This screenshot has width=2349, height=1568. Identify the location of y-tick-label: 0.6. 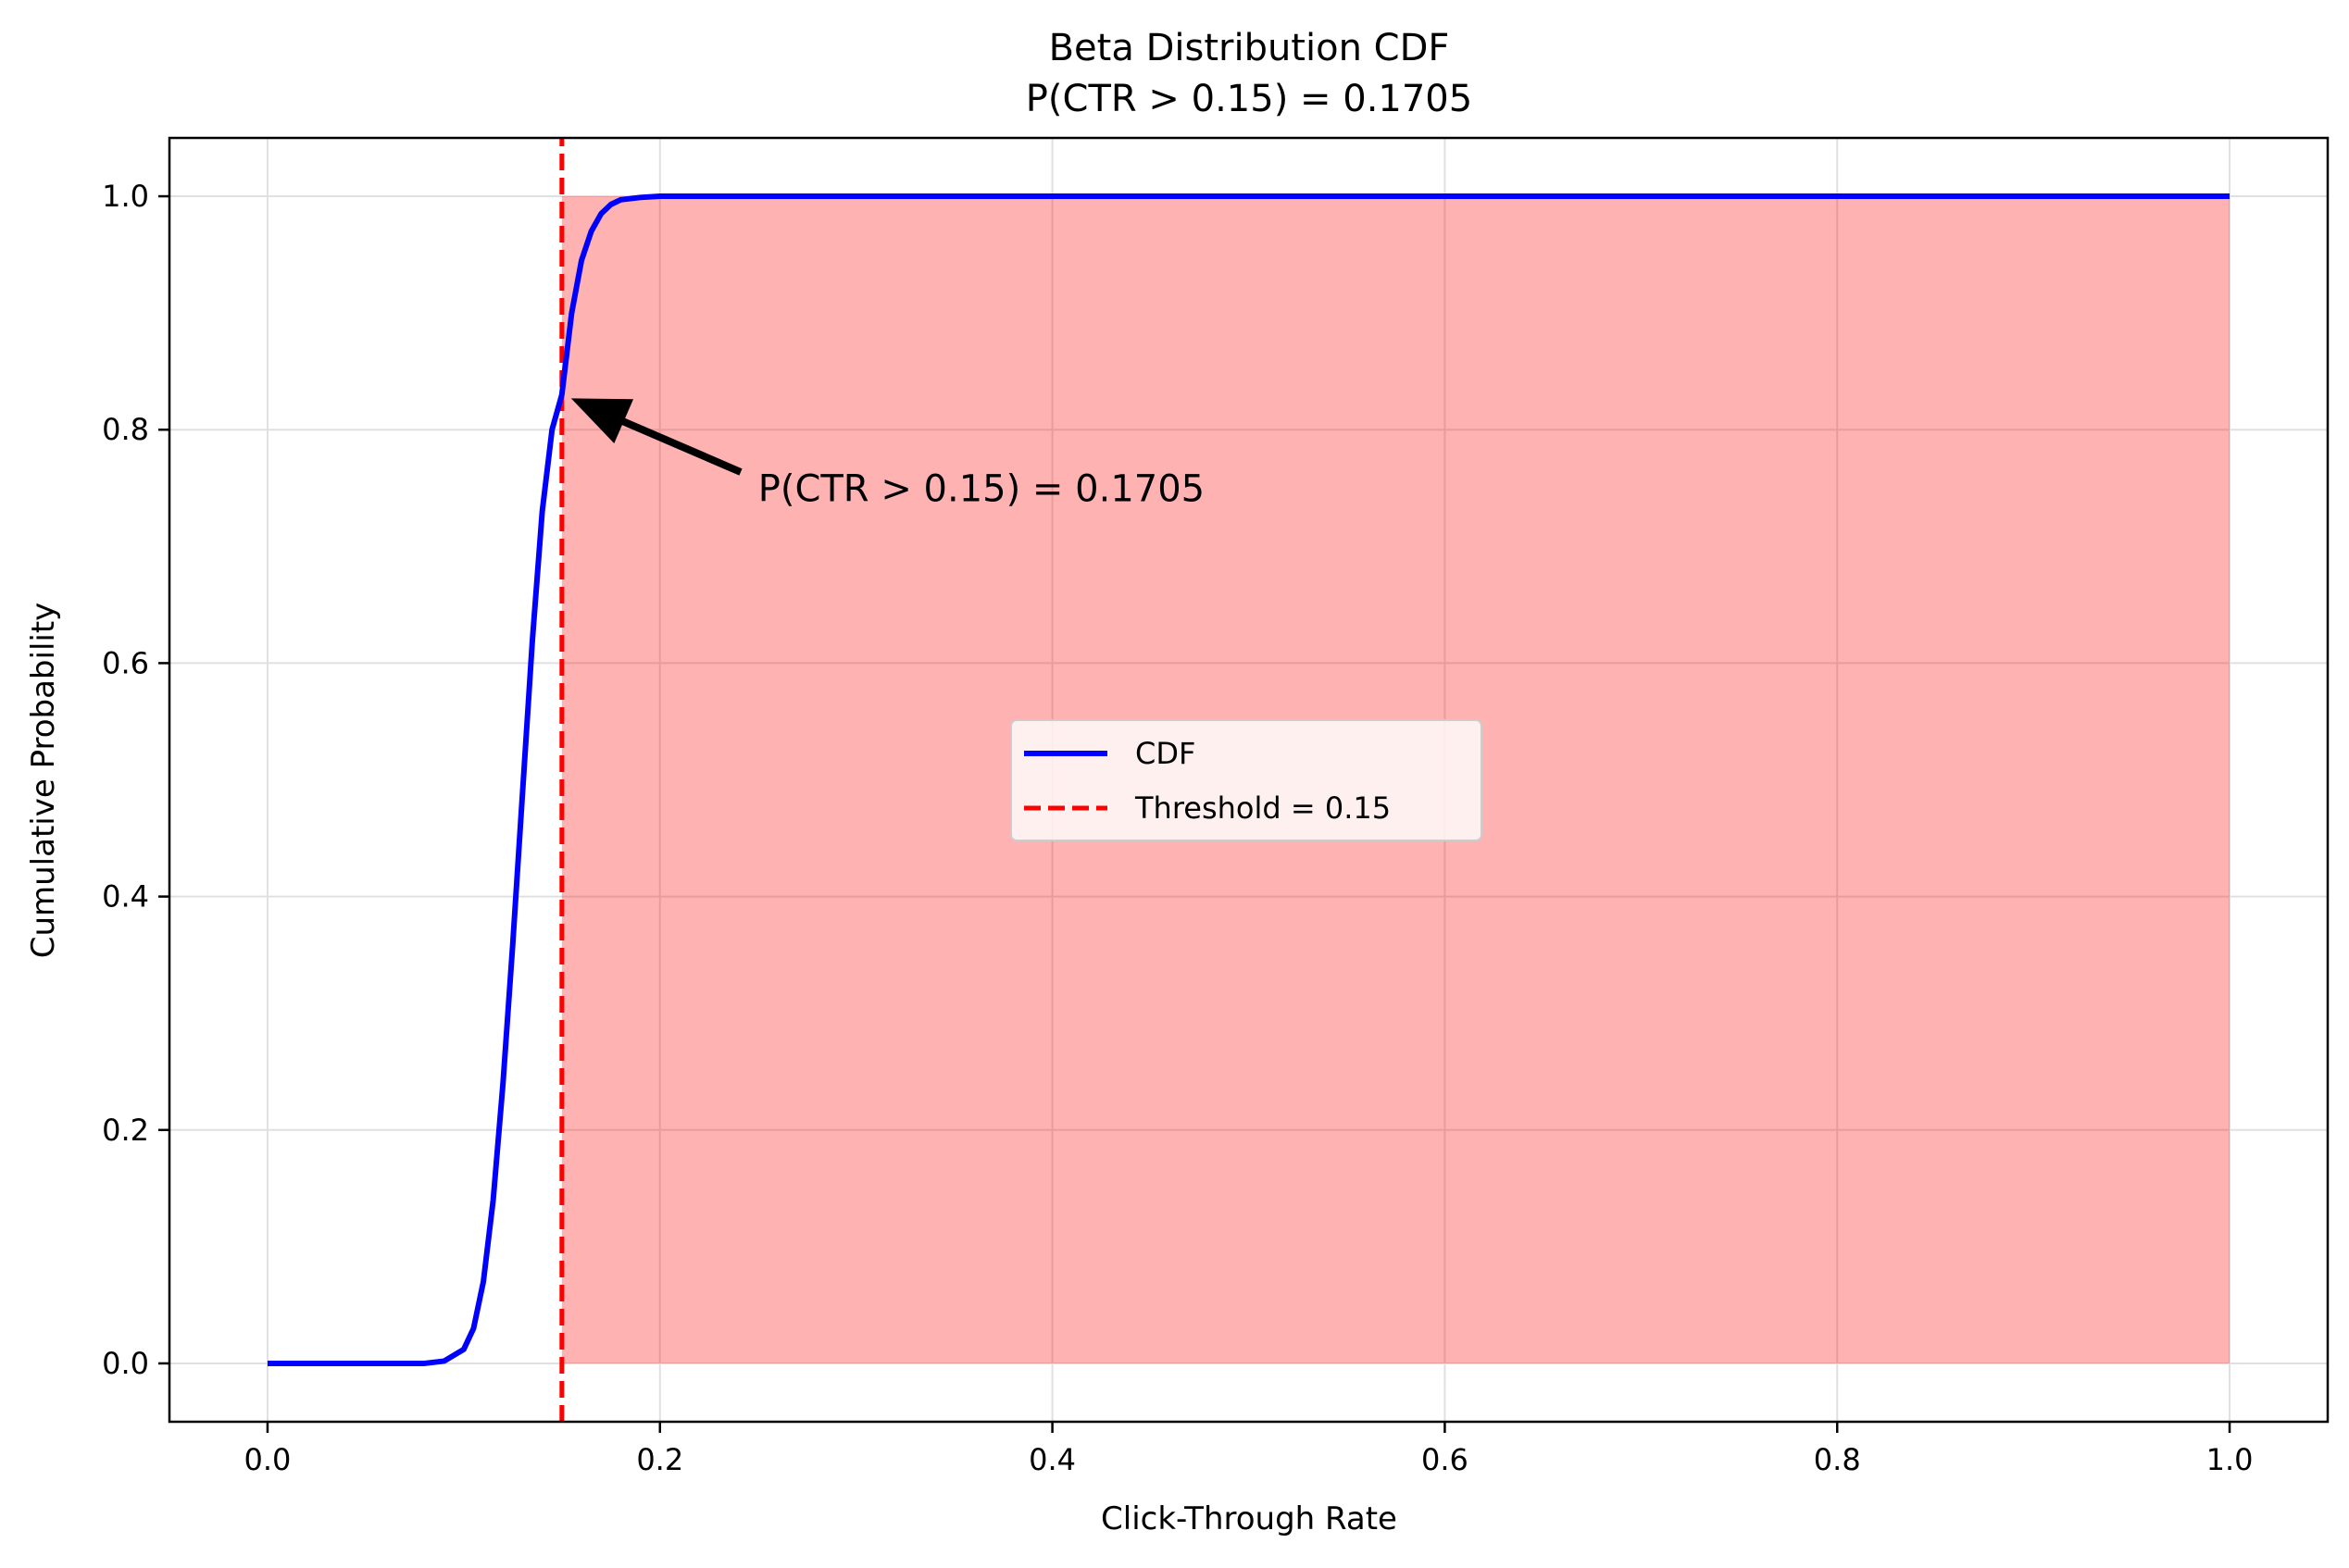
(125, 662).